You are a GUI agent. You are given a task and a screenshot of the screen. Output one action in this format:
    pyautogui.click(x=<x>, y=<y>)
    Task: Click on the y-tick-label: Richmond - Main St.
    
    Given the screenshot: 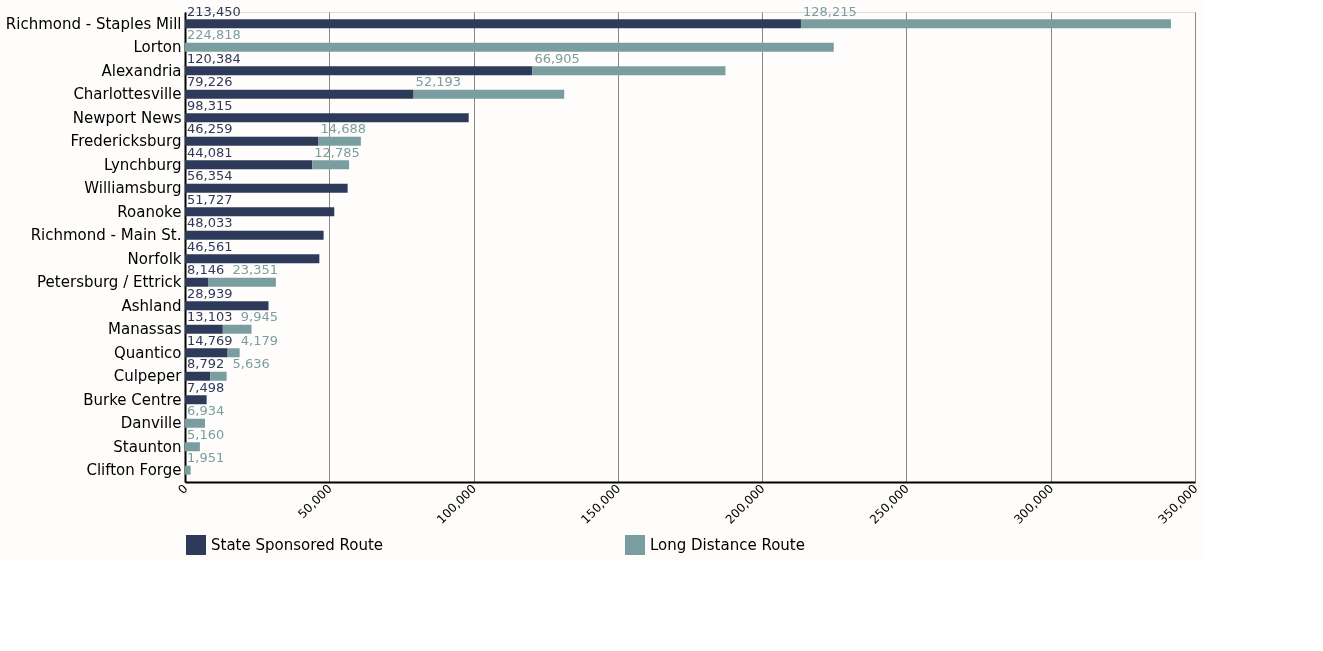 What is the action you would take?
    pyautogui.click(x=106, y=235)
    